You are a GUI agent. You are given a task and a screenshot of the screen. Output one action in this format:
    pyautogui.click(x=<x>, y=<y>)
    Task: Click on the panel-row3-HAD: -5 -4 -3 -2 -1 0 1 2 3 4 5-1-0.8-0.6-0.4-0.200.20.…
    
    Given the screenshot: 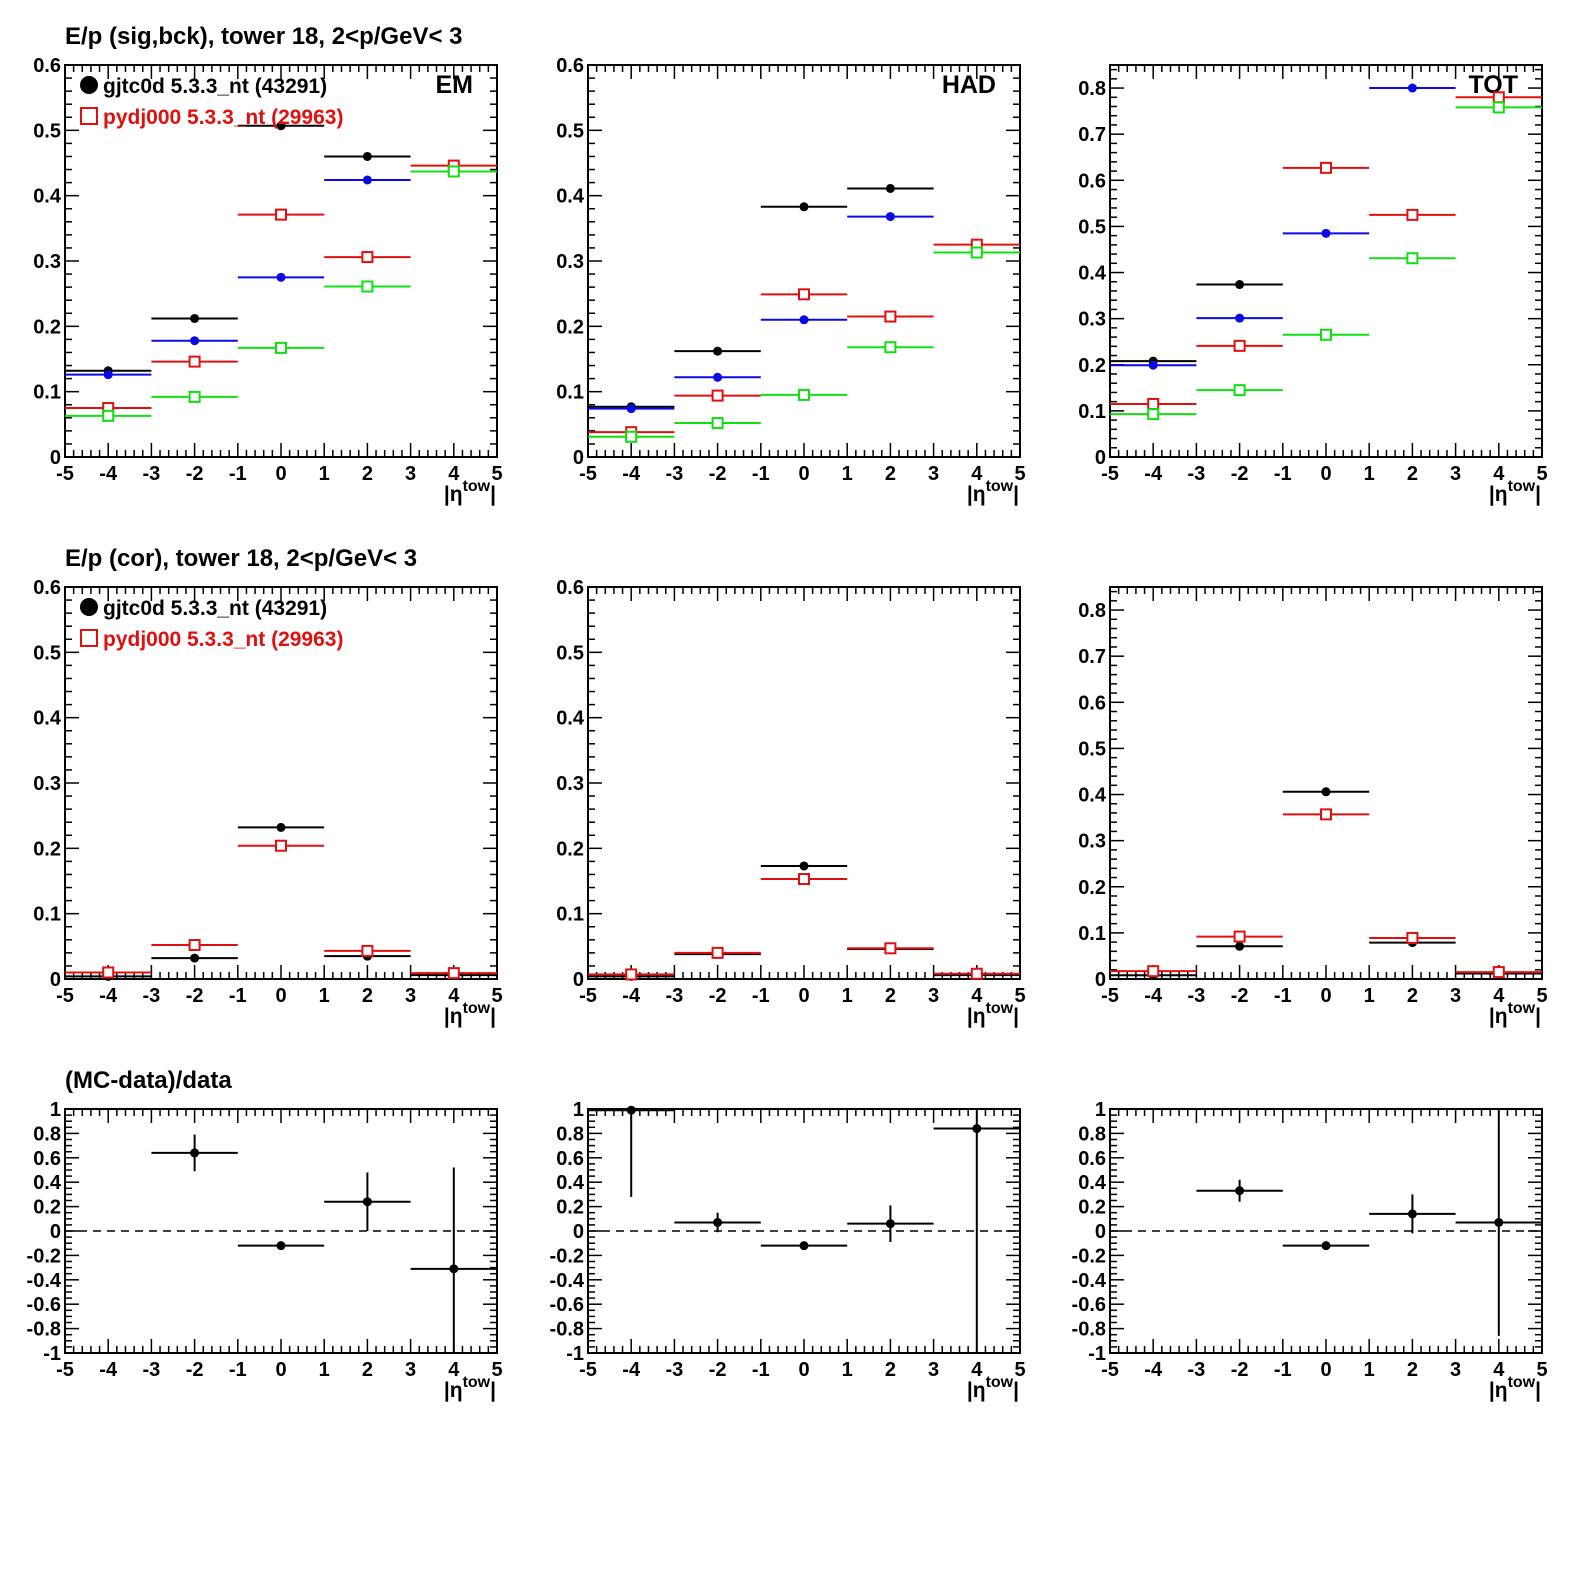 What is the action you would take?
    pyautogui.click(x=788, y=1250)
    